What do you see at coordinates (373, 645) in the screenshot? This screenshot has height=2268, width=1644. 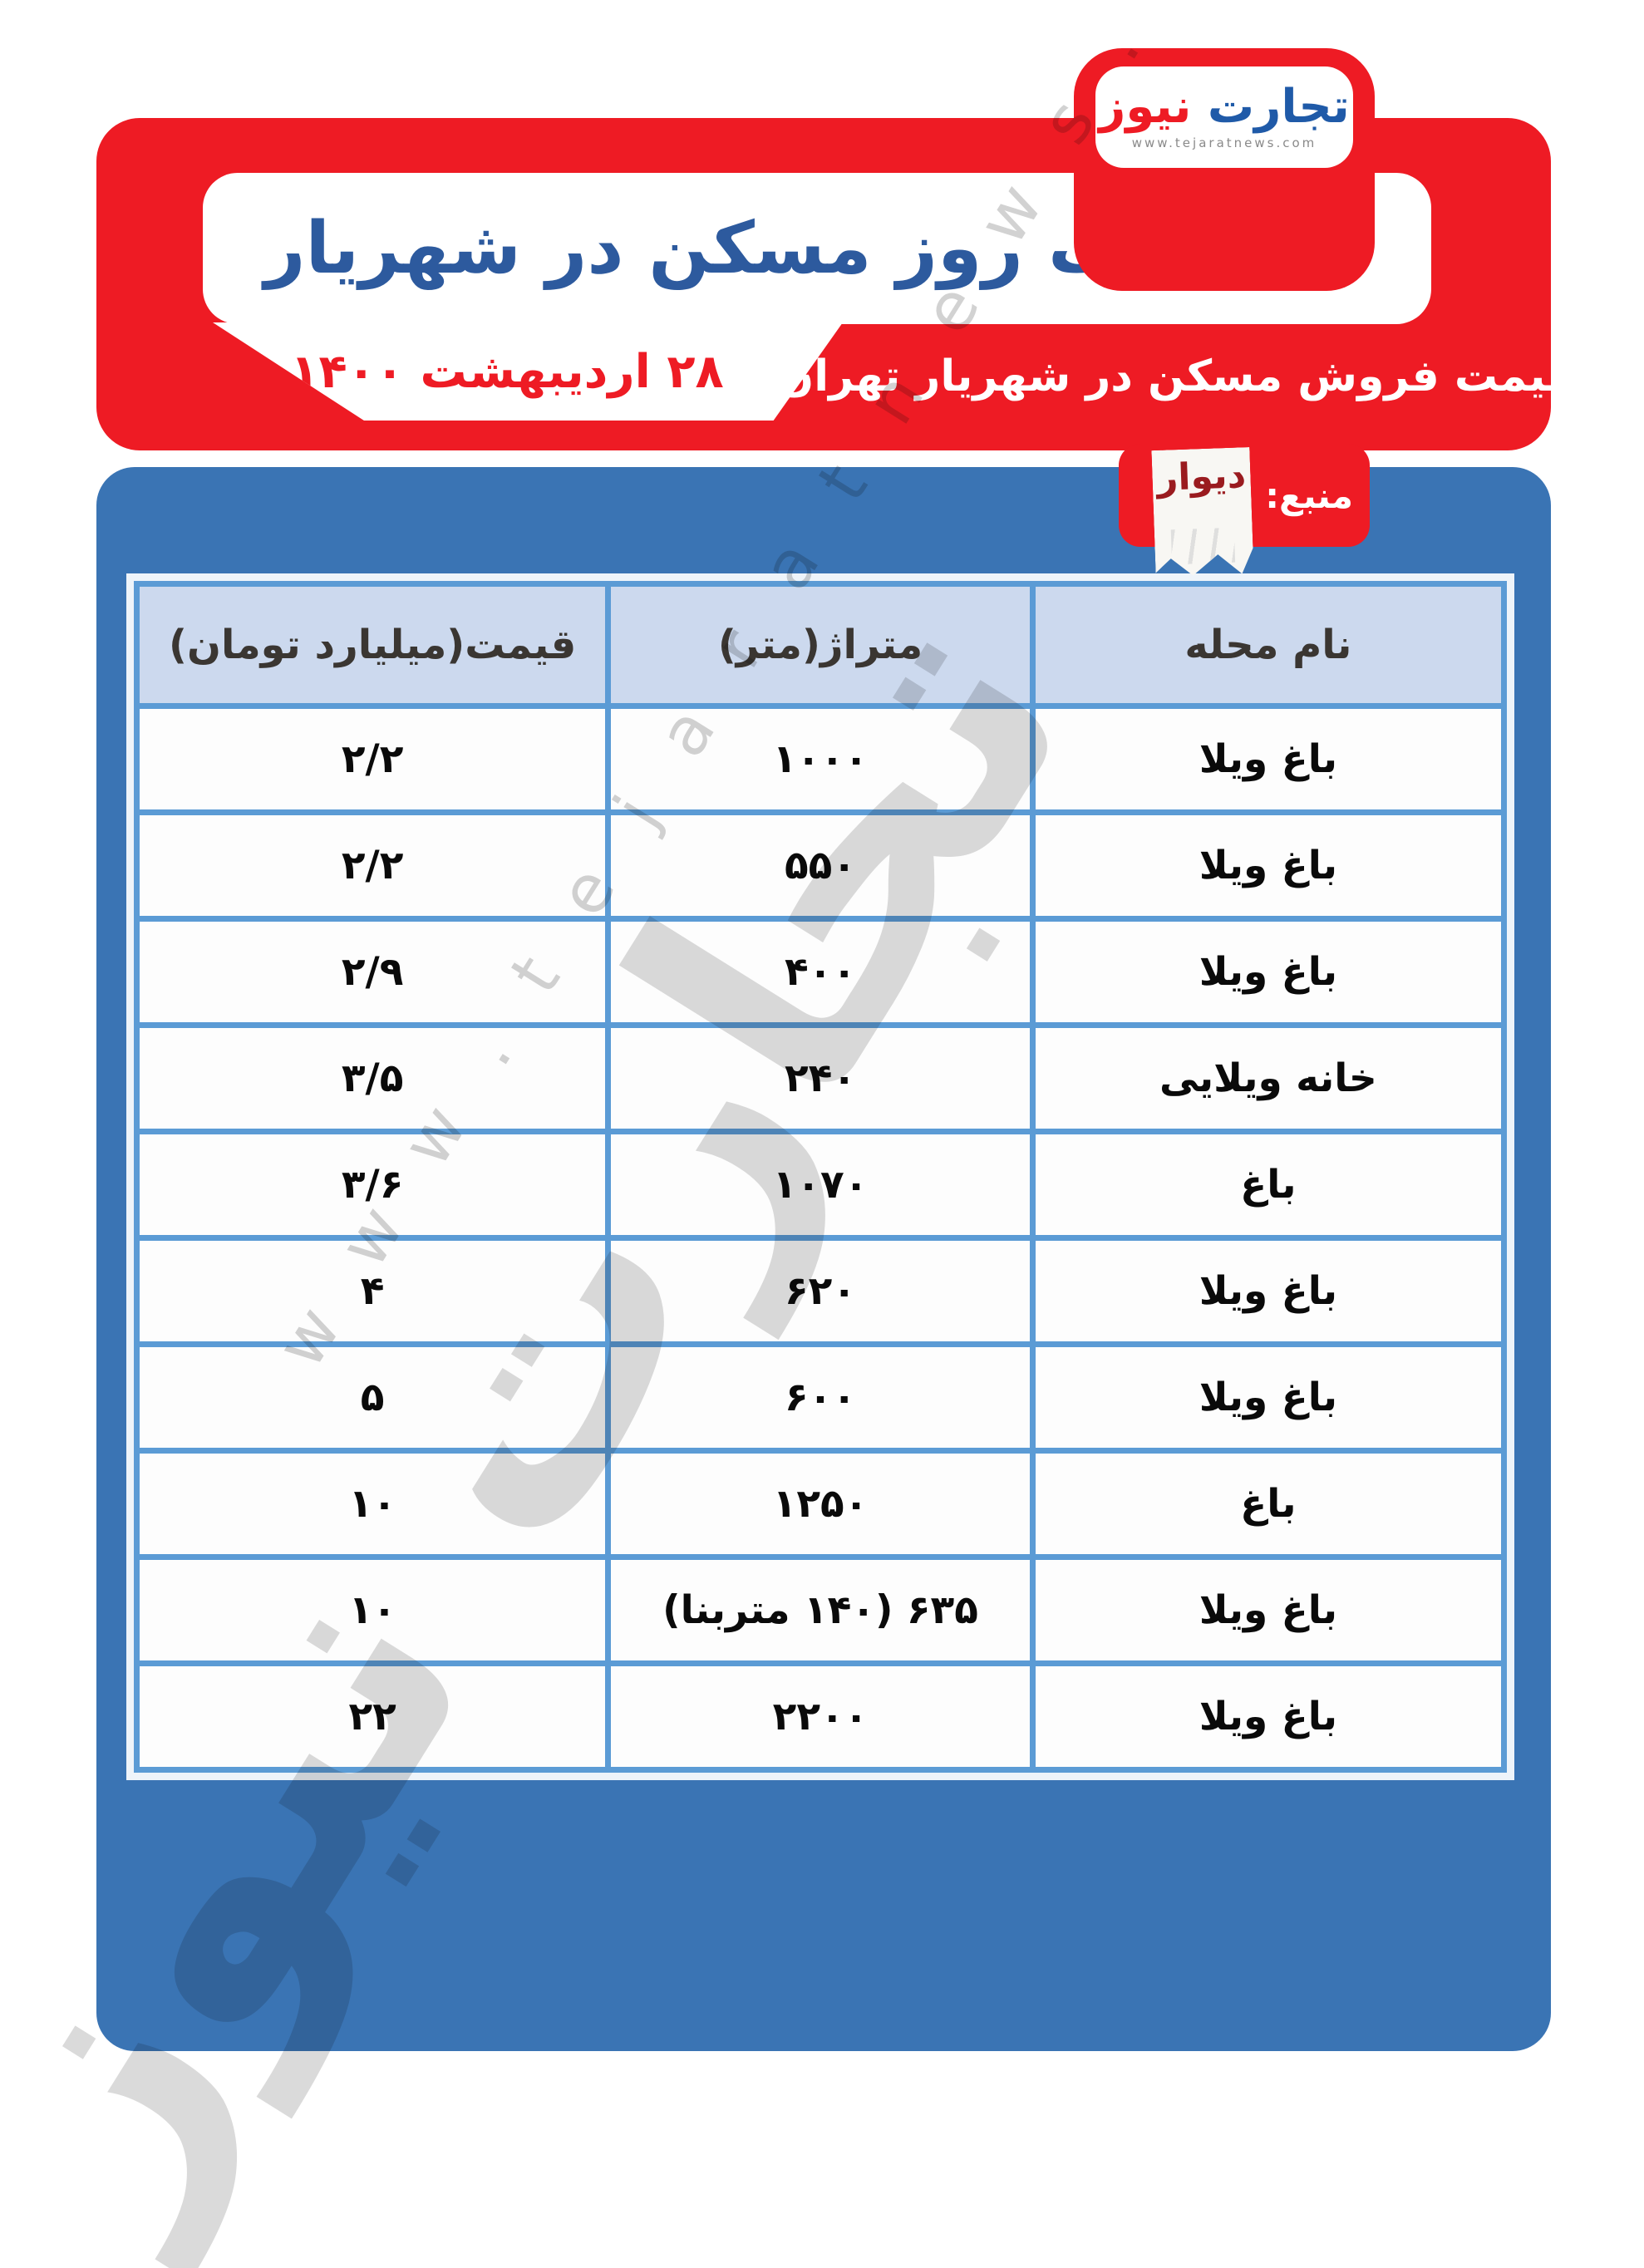 I see `column-header-price: قیمت(میلیارد تومان)` at bounding box center [373, 645].